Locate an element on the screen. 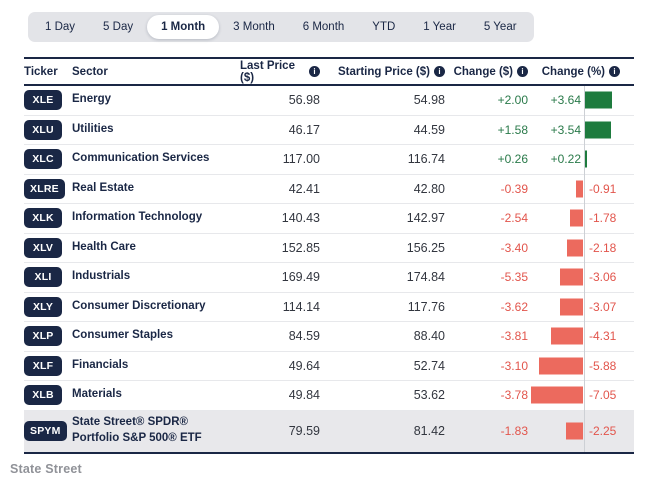  change-percent-cell: -3.06 is located at coordinates (581, 277).